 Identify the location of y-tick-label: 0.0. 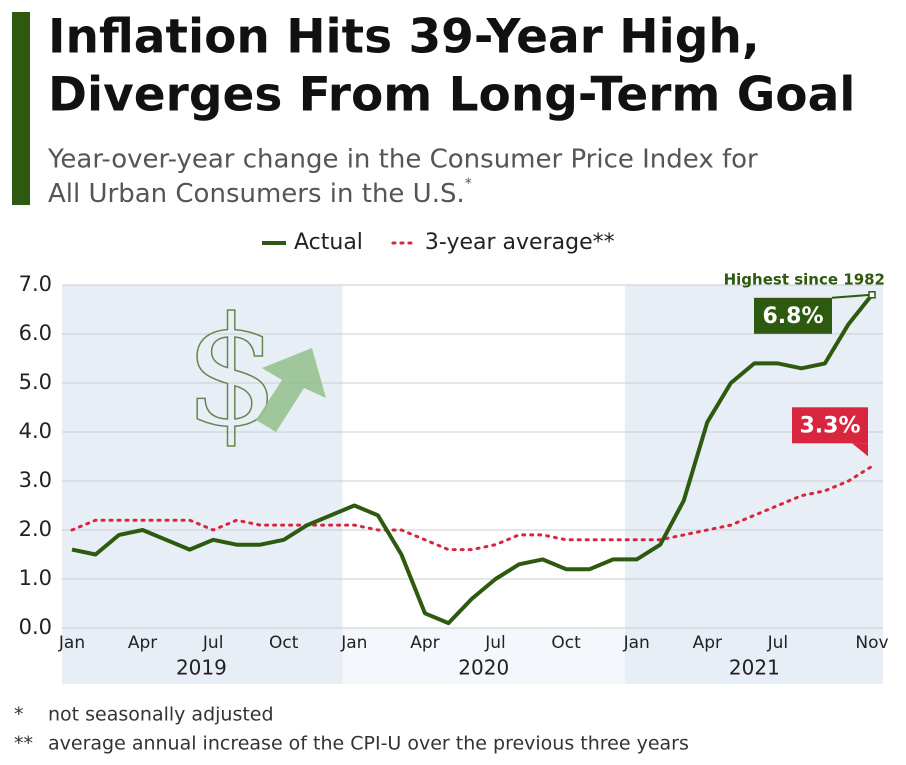
(35, 627).